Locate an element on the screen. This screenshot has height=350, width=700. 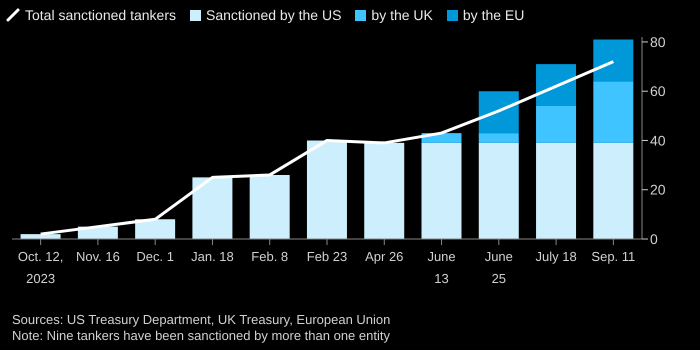
y-tick-label: 80 is located at coordinates (658, 42).